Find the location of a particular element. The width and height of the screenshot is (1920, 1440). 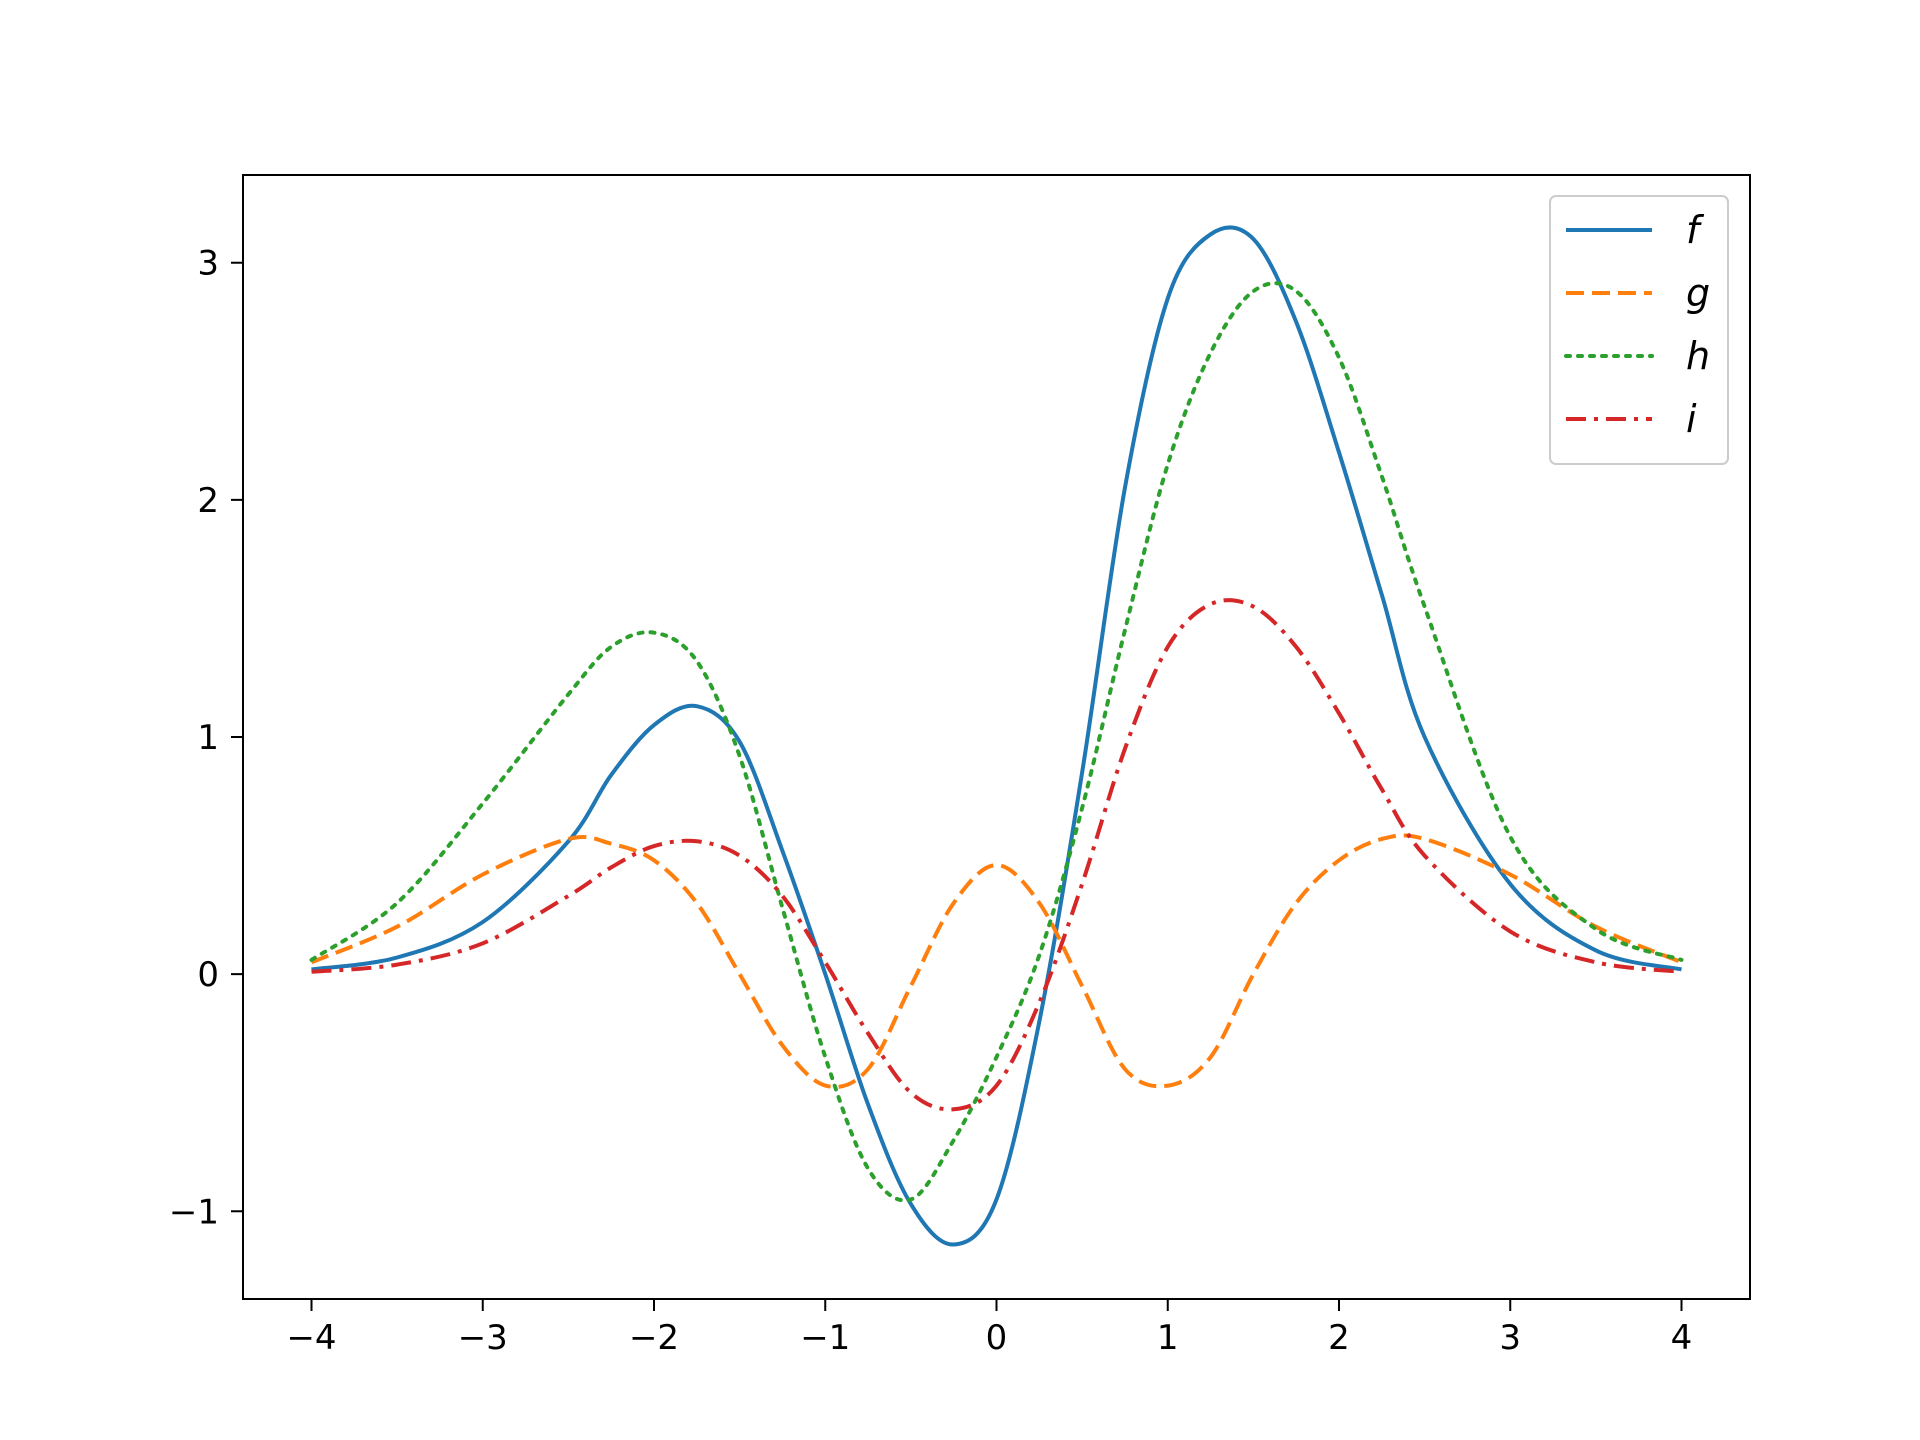

x-tick-label: −1 is located at coordinates (825, 1338).